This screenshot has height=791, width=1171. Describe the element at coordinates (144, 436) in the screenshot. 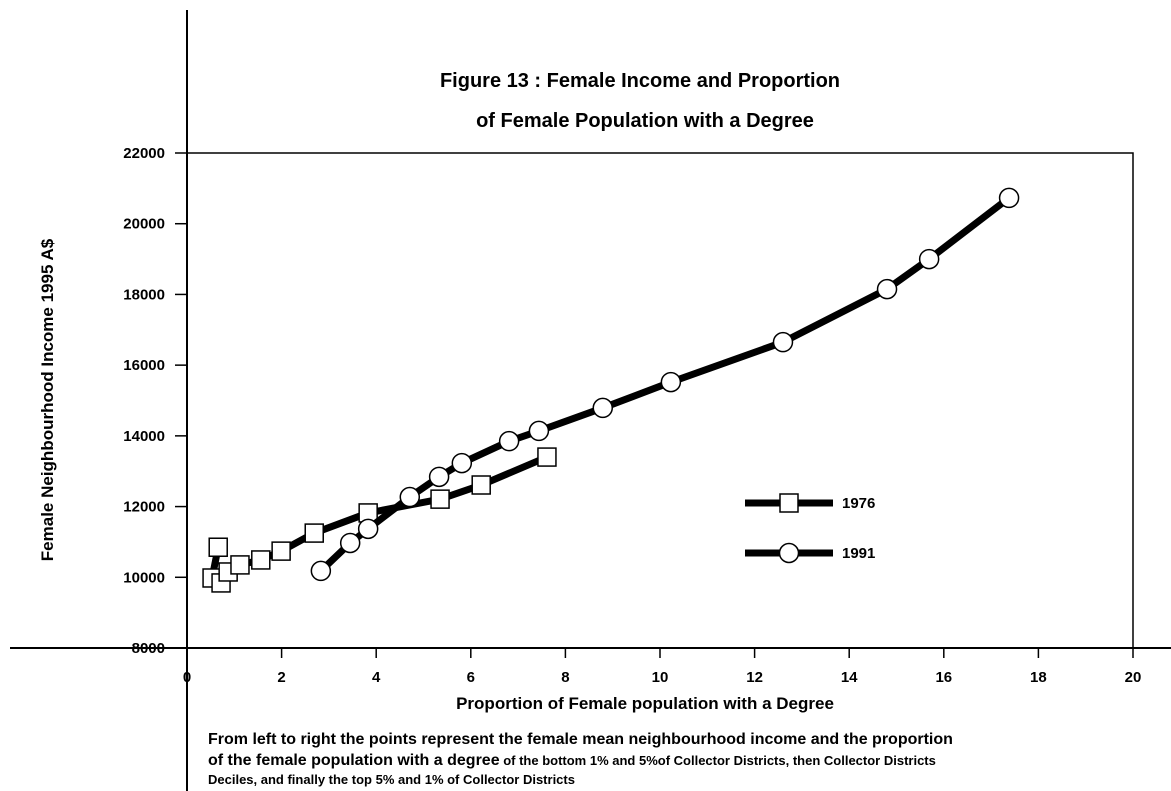

I see `y-tick-label: 14000` at that location.